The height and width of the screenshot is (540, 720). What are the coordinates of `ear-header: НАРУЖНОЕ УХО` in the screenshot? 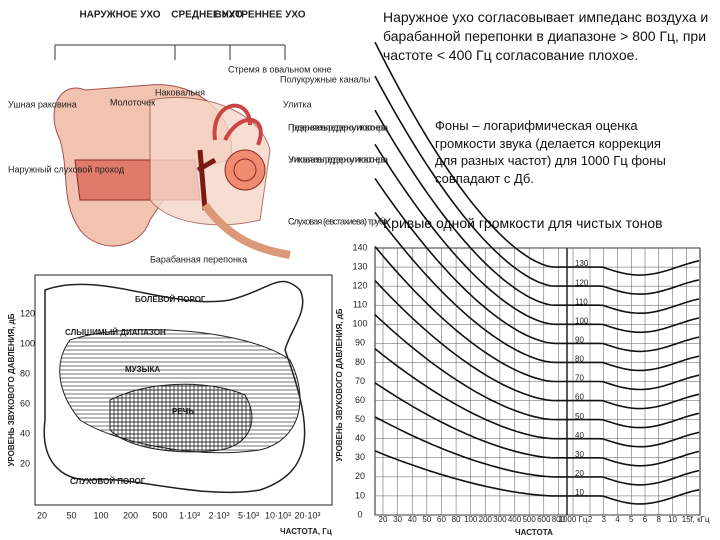 It's located at (119, 15).